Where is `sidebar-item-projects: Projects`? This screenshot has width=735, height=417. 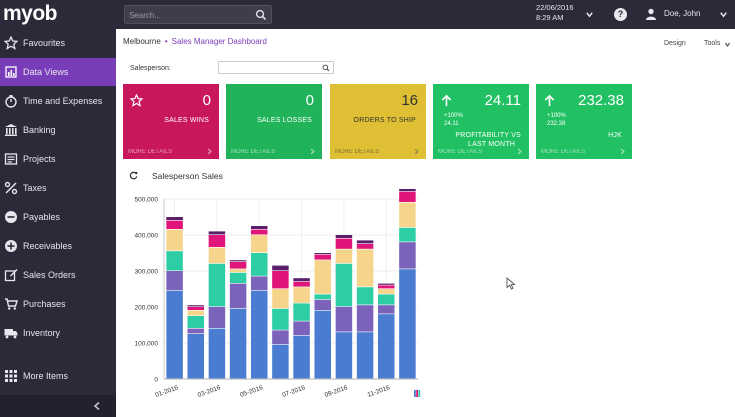 sidebar-item-projects: Projects is located at coordinates (58, 159).